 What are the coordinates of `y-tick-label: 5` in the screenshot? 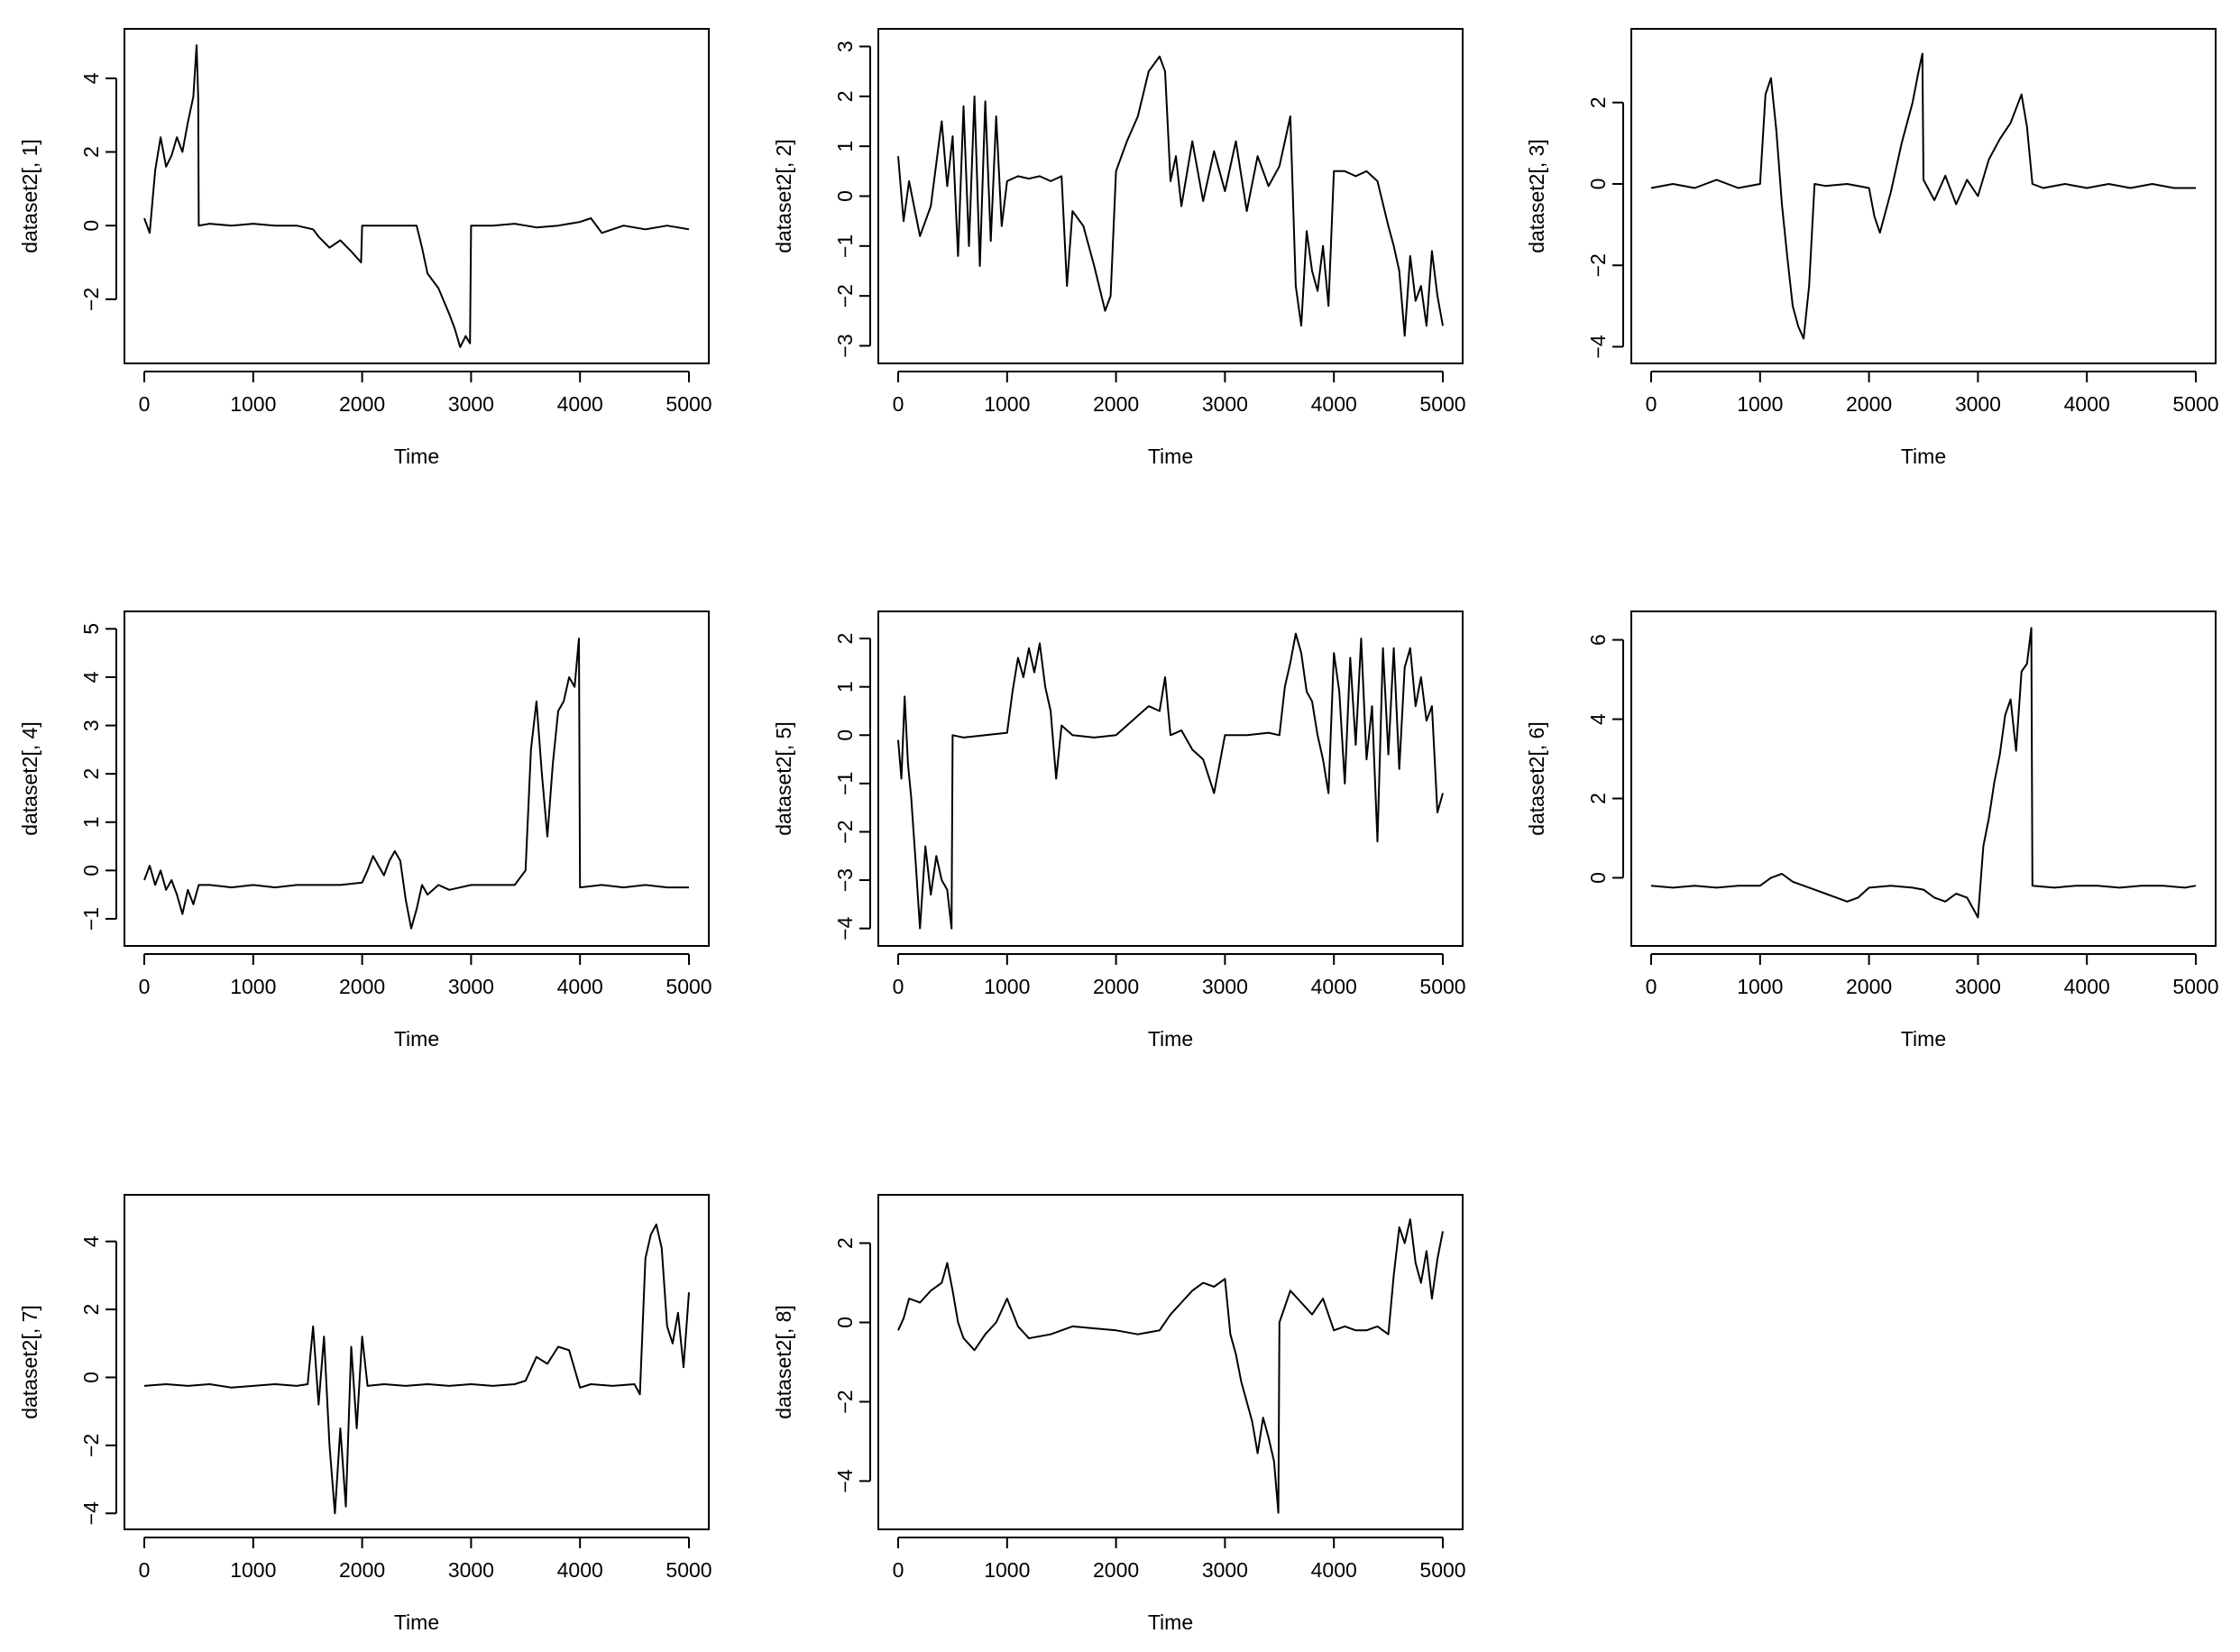 It's located at (91, 629).